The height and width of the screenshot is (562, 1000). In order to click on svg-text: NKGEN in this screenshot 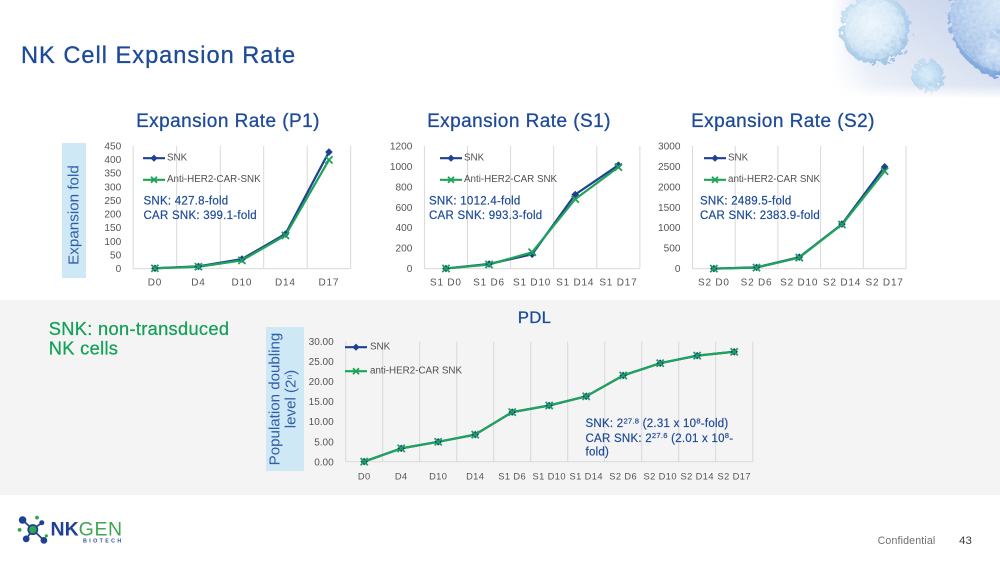, I will do `click(87, 530)`.